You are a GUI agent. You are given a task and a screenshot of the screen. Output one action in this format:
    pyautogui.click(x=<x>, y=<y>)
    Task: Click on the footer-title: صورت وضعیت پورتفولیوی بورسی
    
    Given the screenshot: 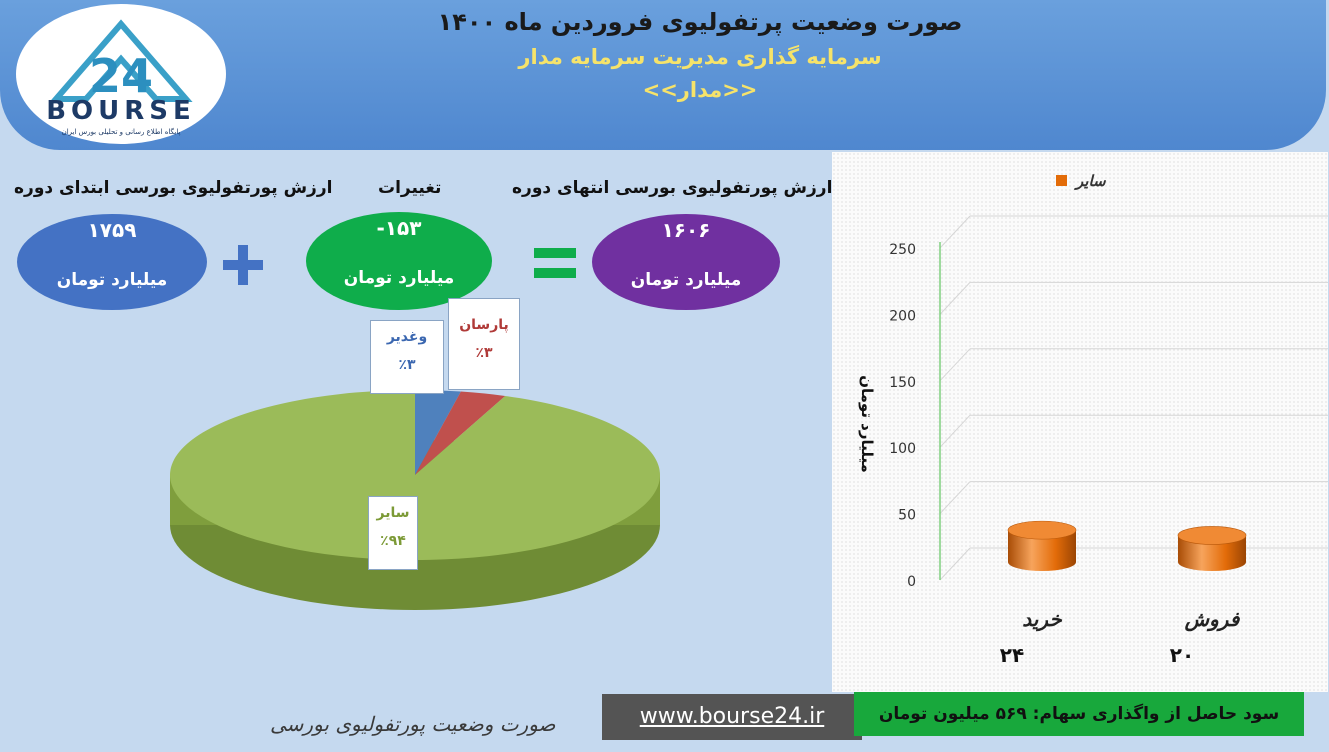 What is the action you would take?
    pyautogui.click(x=413, y=724)
    